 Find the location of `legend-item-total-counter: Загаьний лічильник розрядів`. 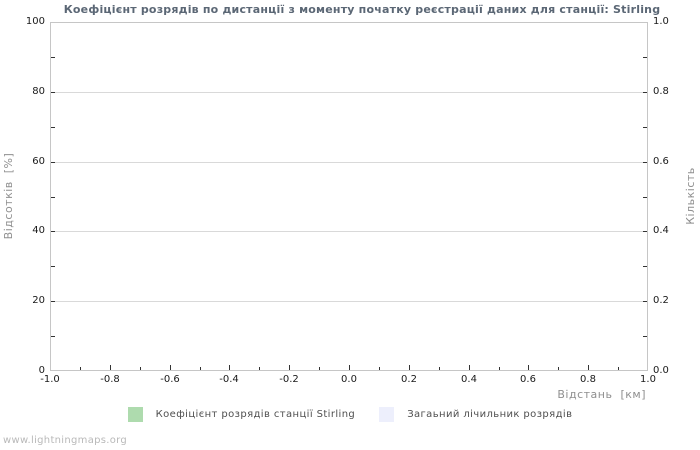

legend-item-total-counter: Загаьний лічильник розрядів is located at coordinates (475, 414).